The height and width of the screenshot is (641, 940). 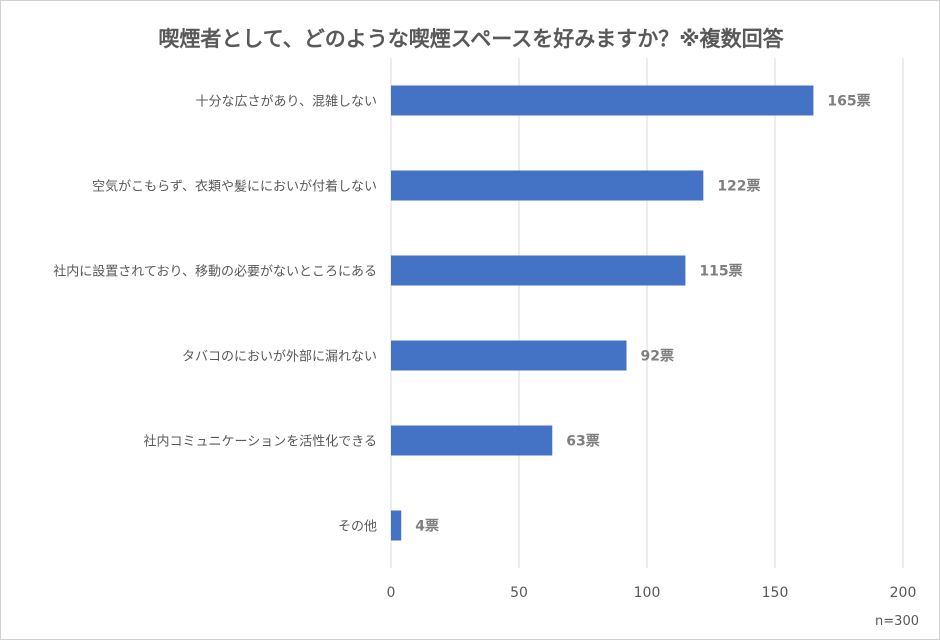 What do you see at coordinates (657, 357) in the screenshot?
I see `data-label: 92票` at bounding box center [657, 357].